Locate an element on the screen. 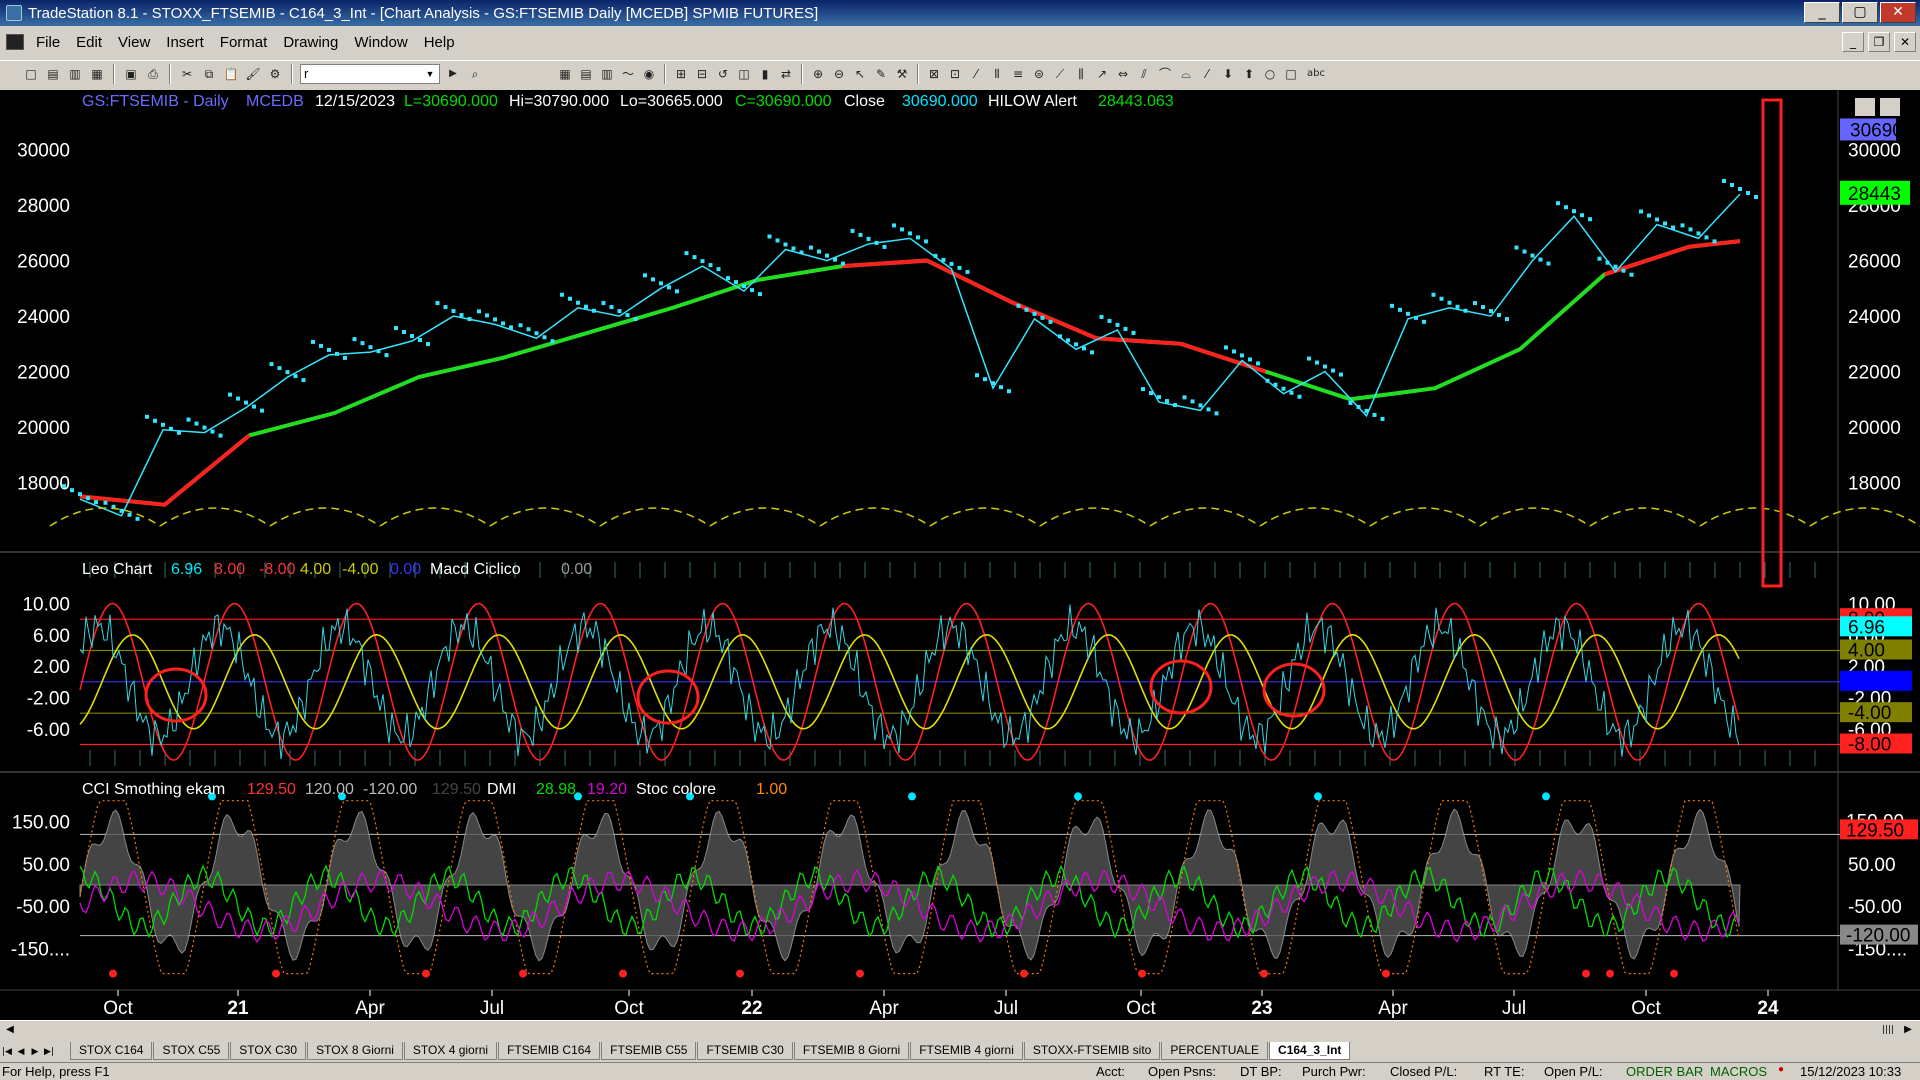  drawing-tool-10-icon: ⇄ is located at coordinates (786, 73).